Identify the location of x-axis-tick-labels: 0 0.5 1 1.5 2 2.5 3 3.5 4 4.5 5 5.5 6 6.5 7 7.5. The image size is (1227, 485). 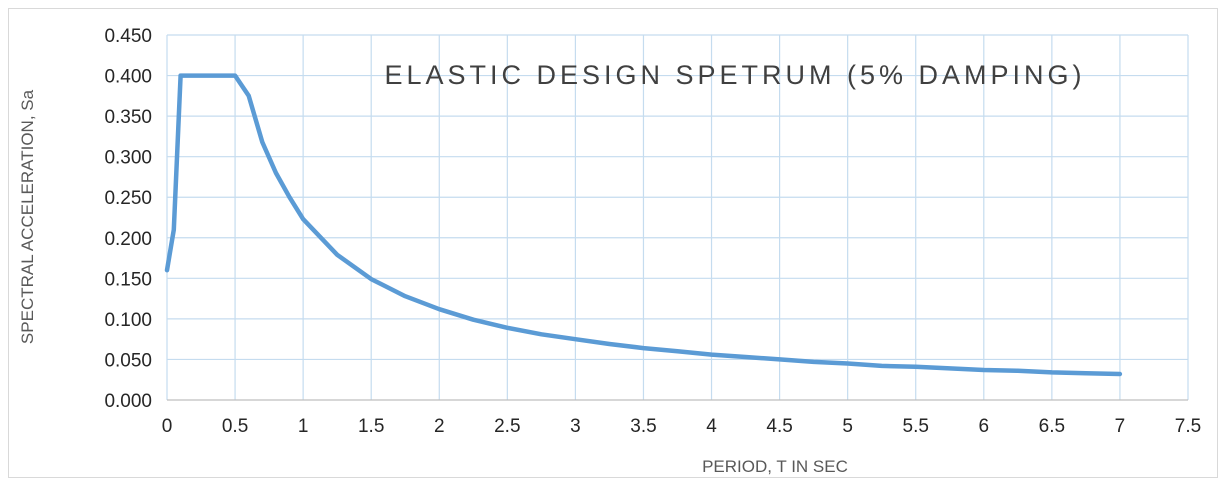
(682, 426).